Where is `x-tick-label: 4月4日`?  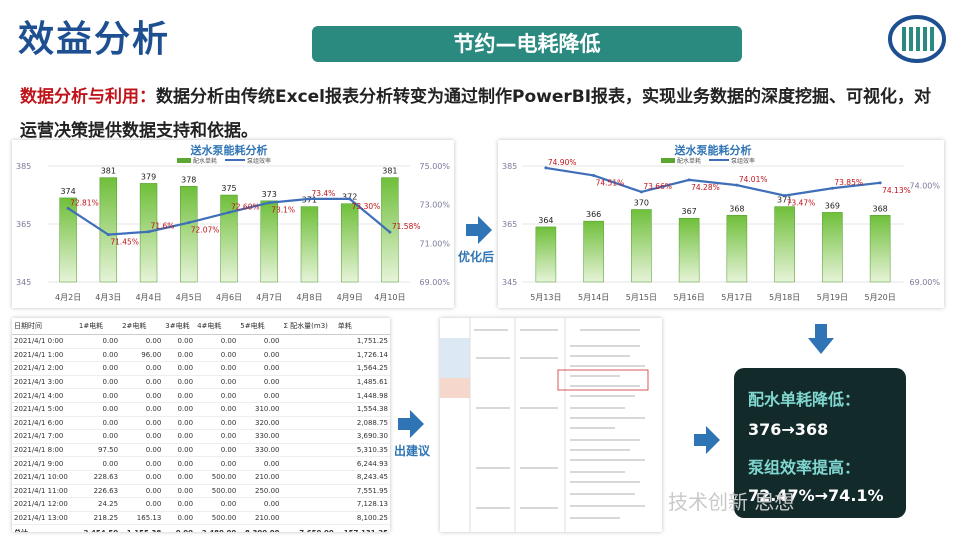
x-tick-label: 4月4日 is located at coordinates (148, 297).